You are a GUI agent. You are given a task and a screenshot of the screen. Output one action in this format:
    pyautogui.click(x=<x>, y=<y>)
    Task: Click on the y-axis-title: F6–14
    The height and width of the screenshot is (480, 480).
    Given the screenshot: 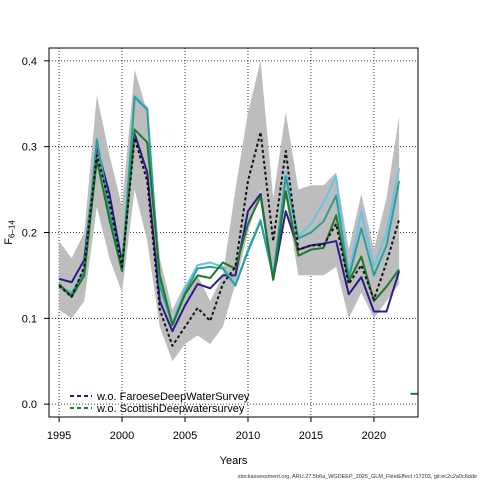 What is the action you would take?
    pyautogui.click(x=10, y=232)
    